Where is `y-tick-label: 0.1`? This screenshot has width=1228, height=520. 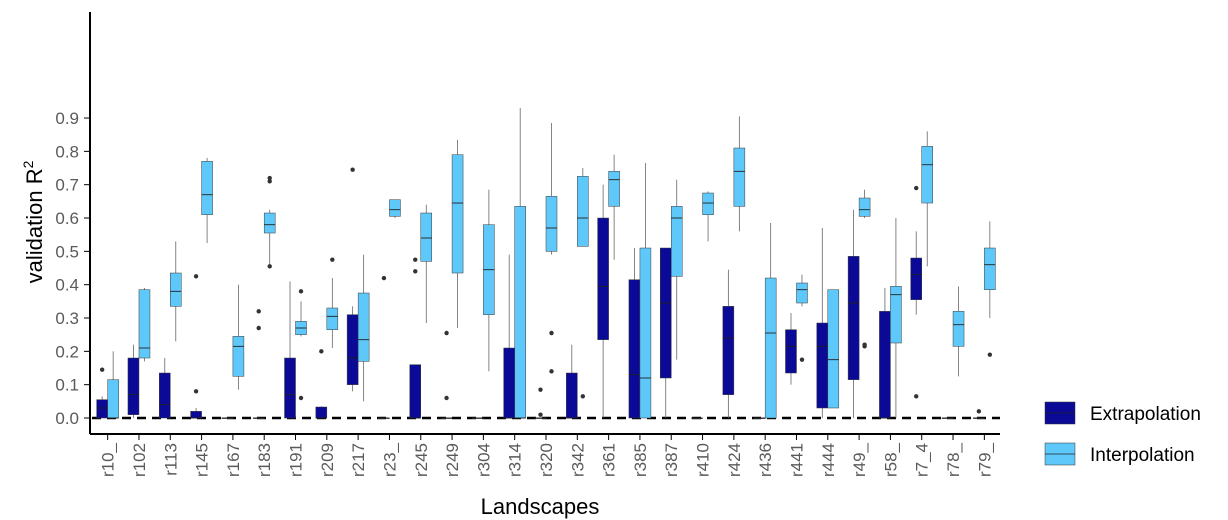 y-tick-label: 0.1 is located at coordinates (67, 385).